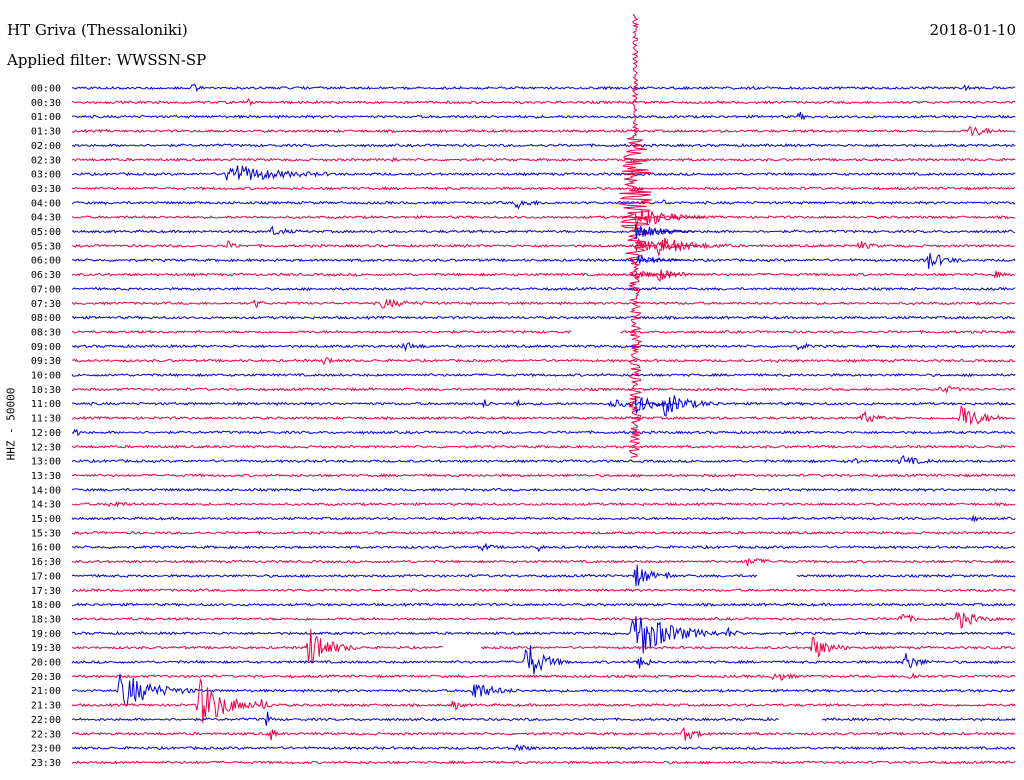 This screenshot has width=1024, height=780. Describe the element at coordinates (46, 677) in the screenshot. I see `row-time-label: 20:30` at that location.